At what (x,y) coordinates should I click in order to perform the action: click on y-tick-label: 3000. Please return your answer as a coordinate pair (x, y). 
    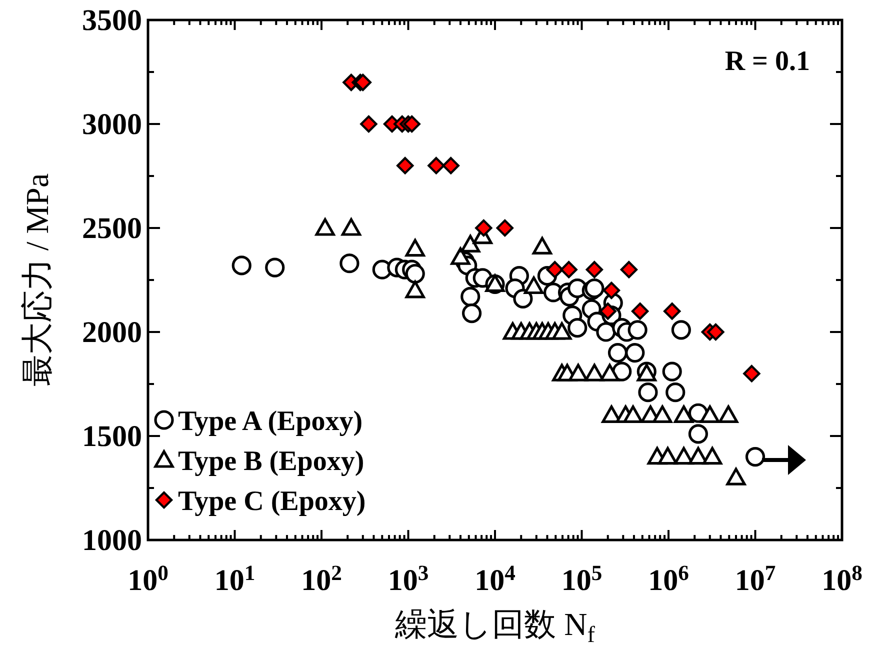
    Looking at the image, I should click on (112, 124).